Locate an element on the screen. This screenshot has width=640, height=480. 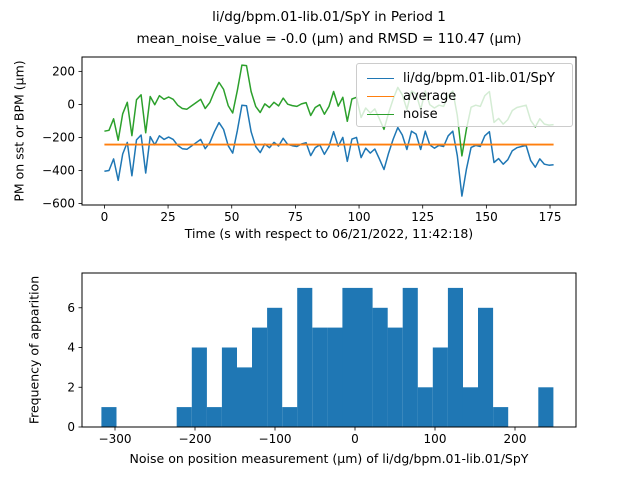
top-x-tick-label: 75 is located at coordinates (295, 217).